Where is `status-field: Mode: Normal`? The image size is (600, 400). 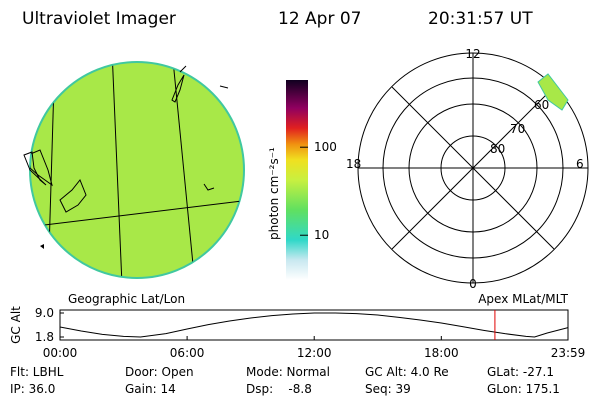 status-field: Mode: Normal is located at coordinates (288, 372).